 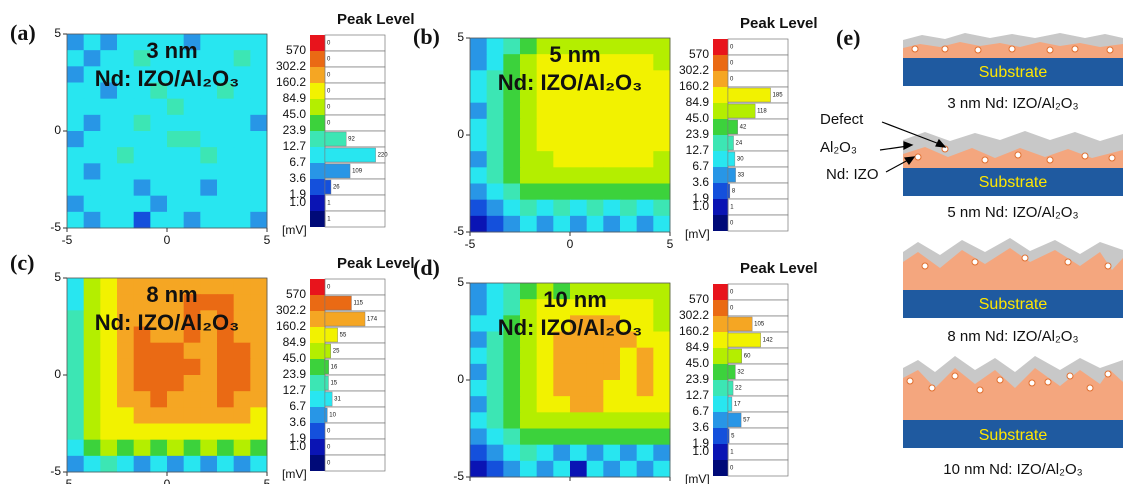 I want to click on histogram-count: 142, so click(x=768, y=341).